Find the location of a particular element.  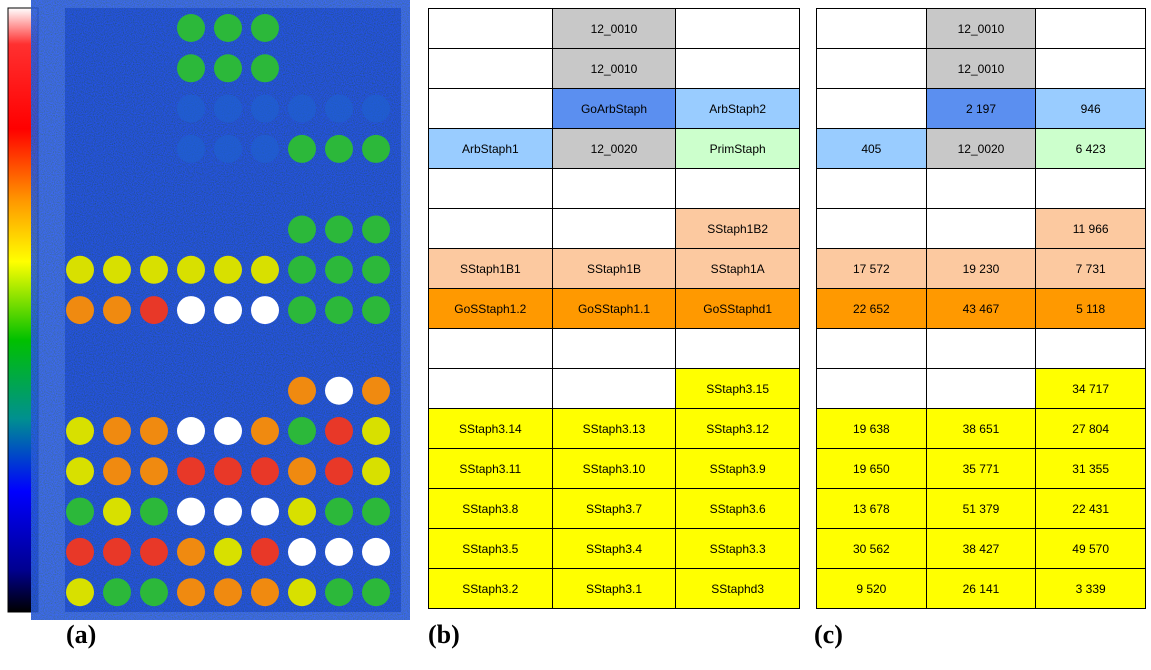

color-scale is located at coordinates (23, 310).